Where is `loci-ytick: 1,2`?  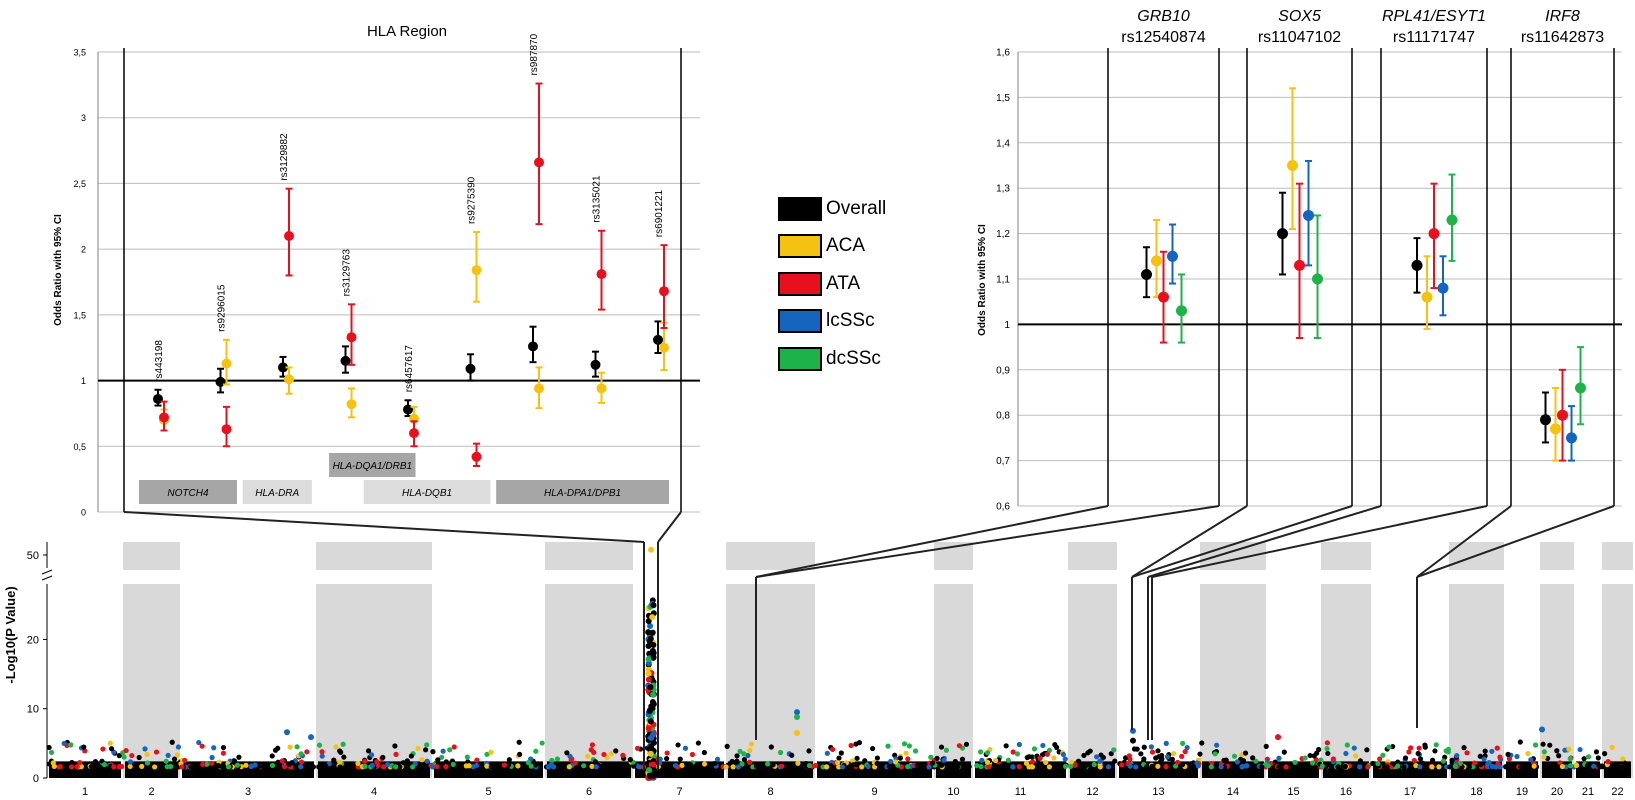
loci-ytick: 1,2 is located at coordinates (1003, 234).